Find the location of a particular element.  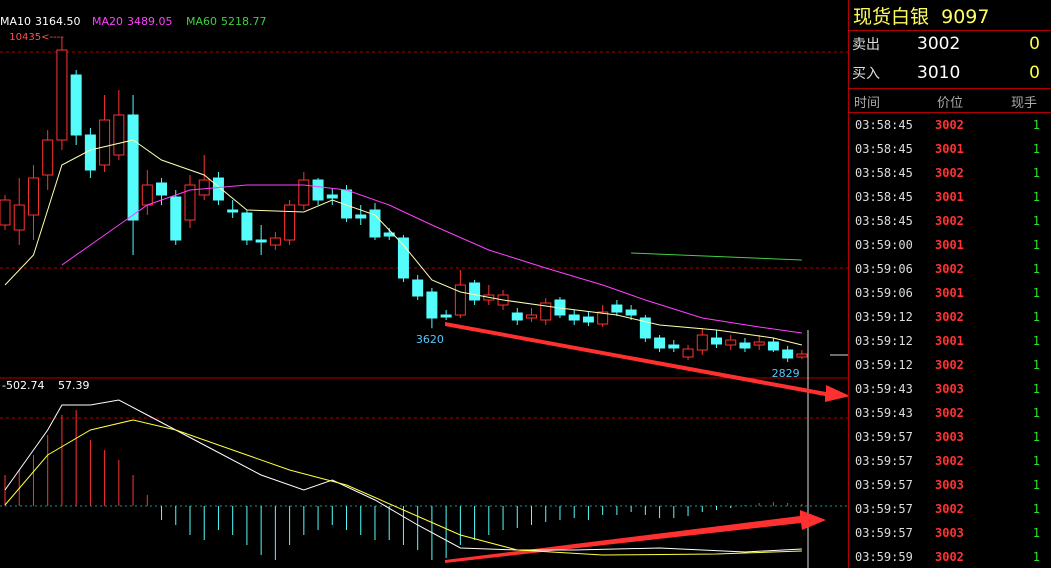

legend-entry: MA20 3489.05 is located at coordinates (132, 21).